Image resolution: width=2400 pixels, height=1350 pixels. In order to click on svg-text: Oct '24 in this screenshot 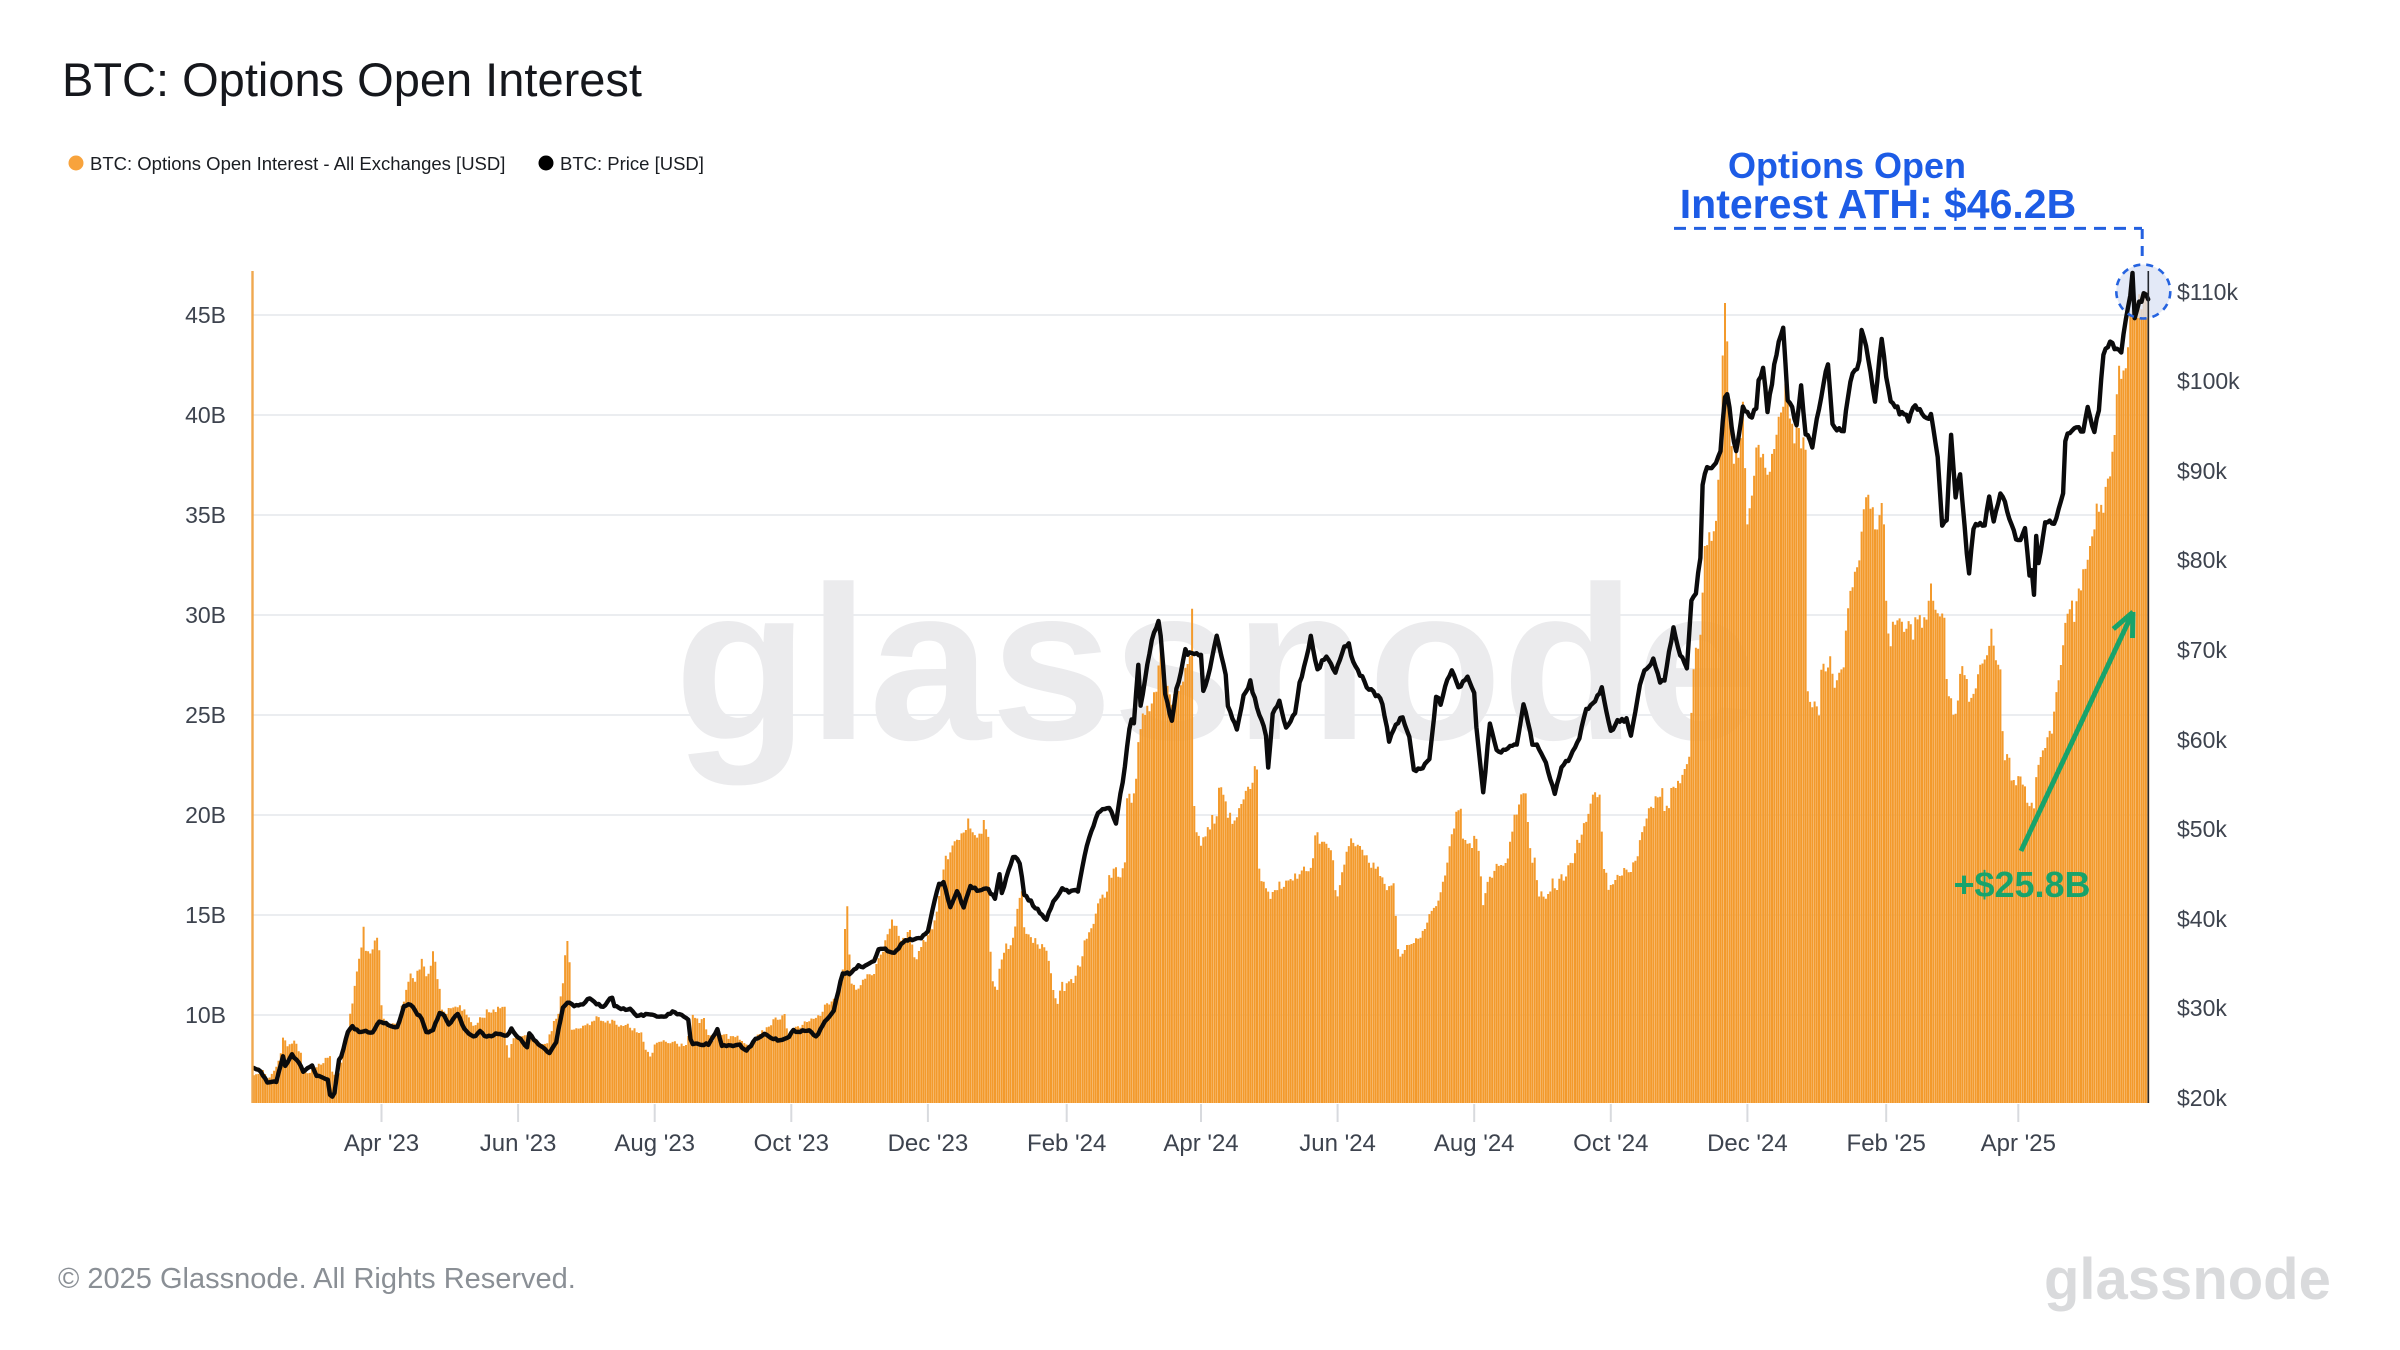, I will do `click(1610, 1143)`.